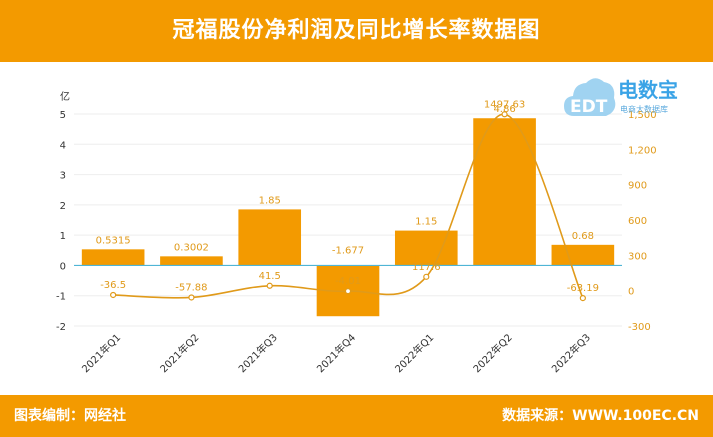  Describe the element at coordinates (258, 353) in the screenshot. I see `x-tick-label: 2021年Q3` at that location.